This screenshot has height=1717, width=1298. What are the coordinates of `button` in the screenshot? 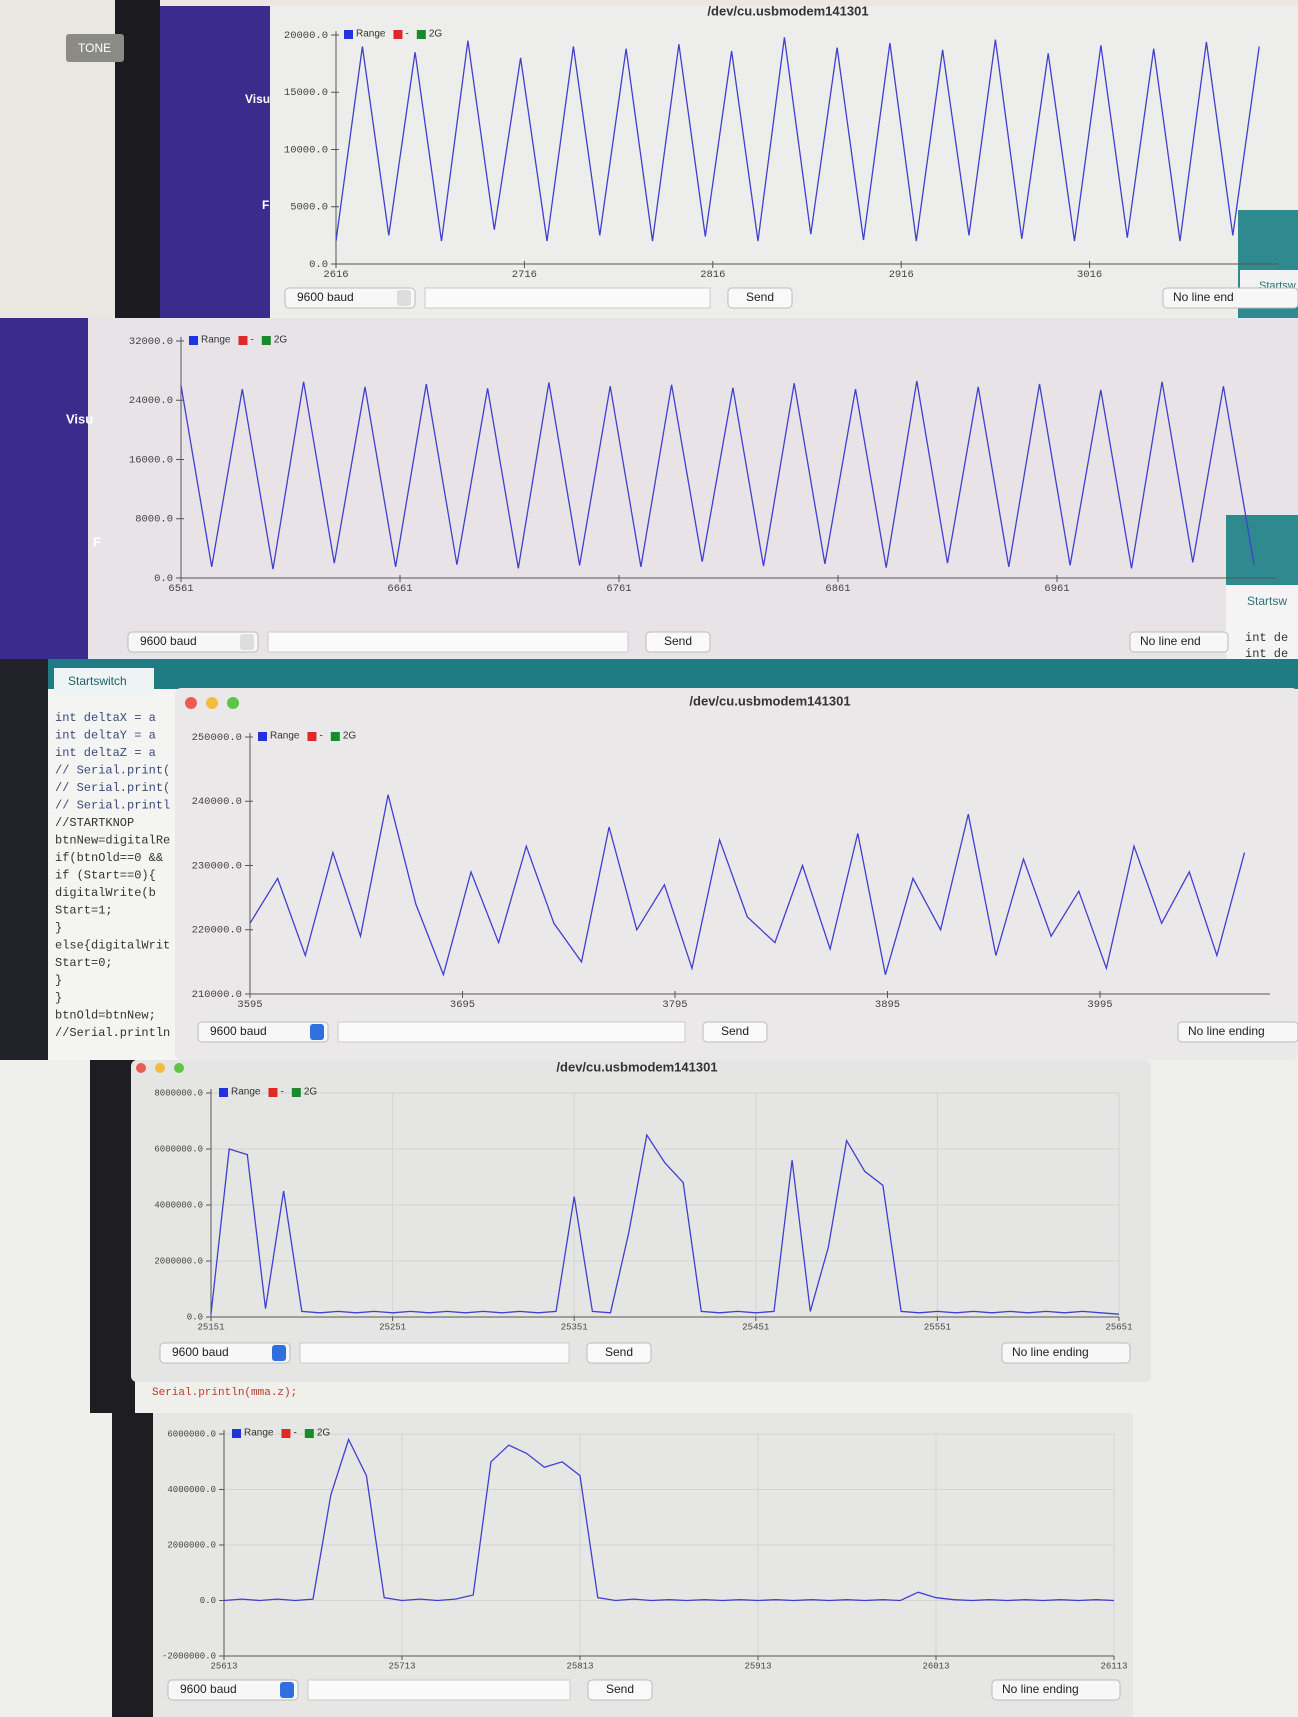 It's located at (95, 48).